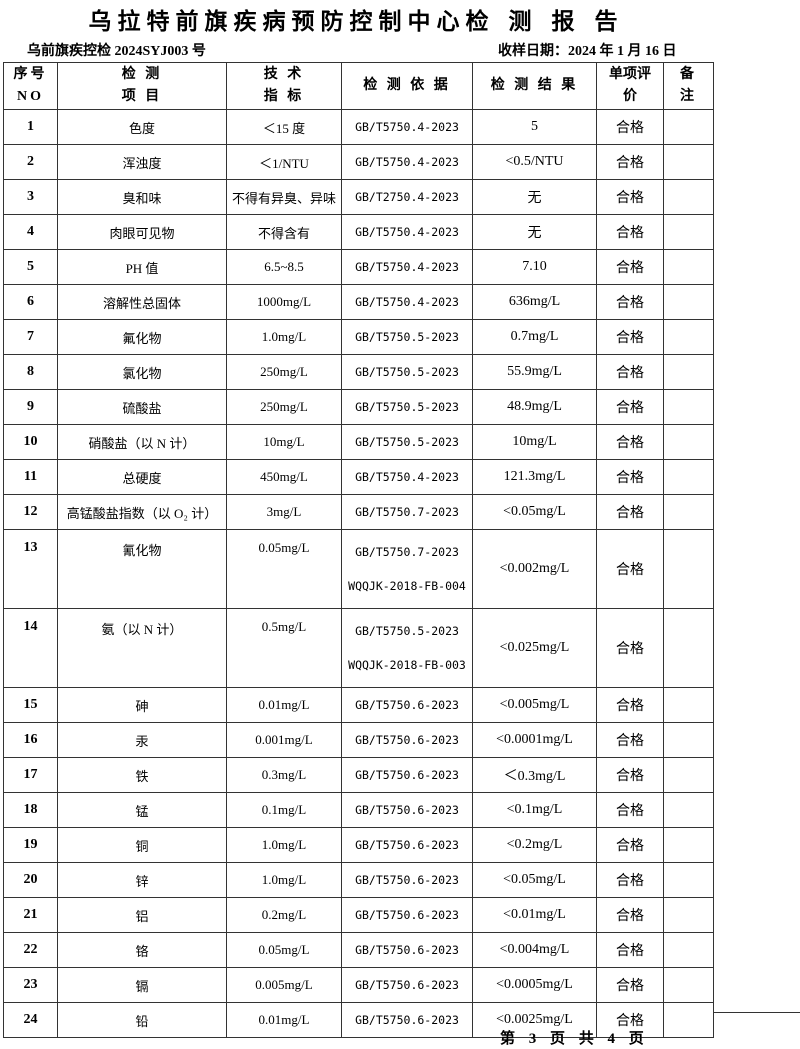  What do you see at coordinates (407, 197) in the screenshot?
I see `test-basis: GB/T2750.4-2023` at bounding box center [407, 197].